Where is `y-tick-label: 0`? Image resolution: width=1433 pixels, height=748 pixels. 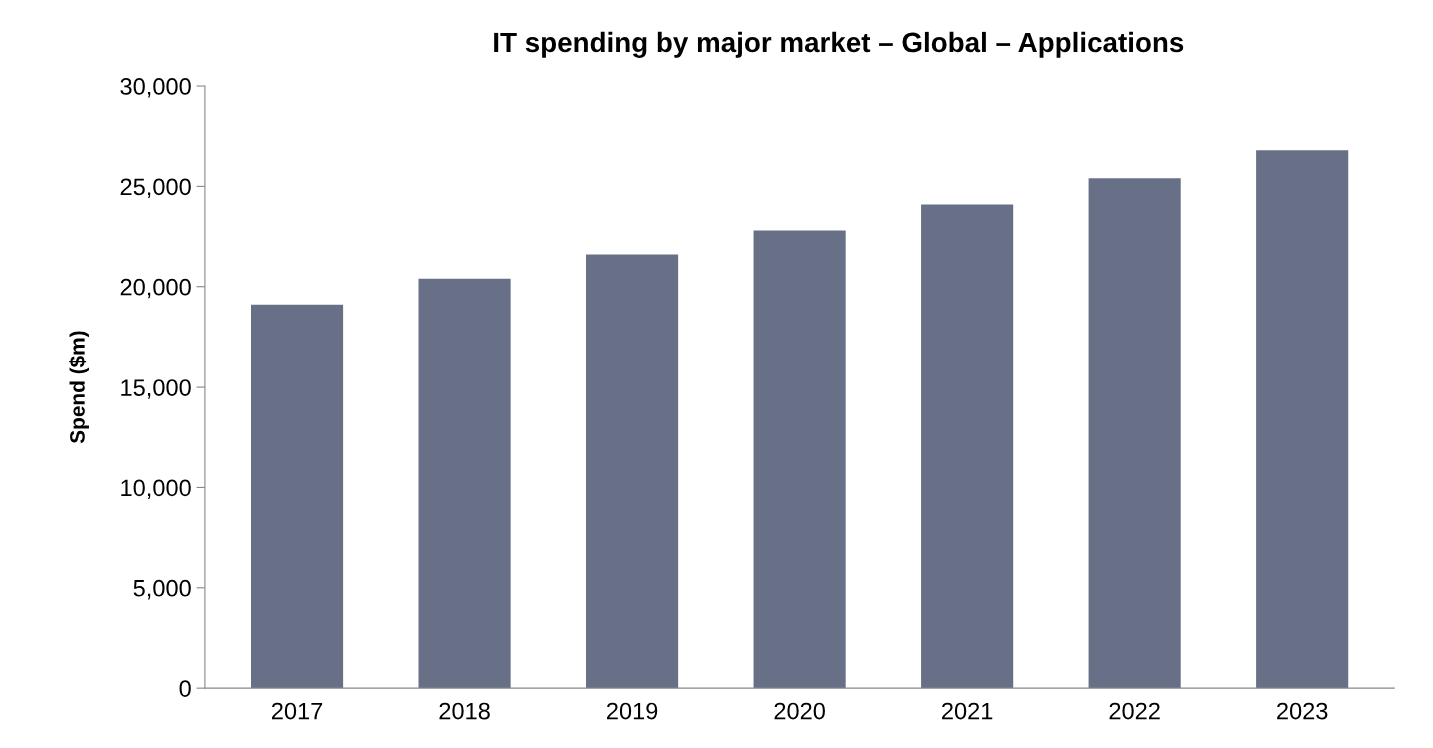 y-tick-label: 0 is located at coordinates (185, 688).